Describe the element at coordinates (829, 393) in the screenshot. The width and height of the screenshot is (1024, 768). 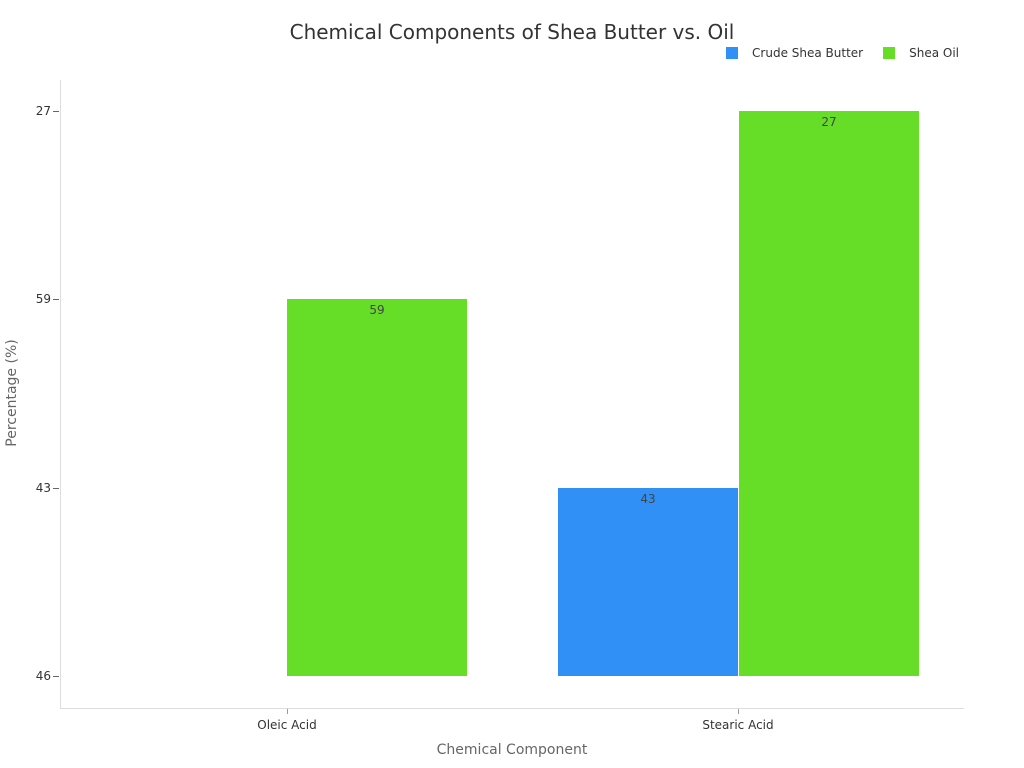
I see `bar-stearic-shea-oil: 27` at that location.